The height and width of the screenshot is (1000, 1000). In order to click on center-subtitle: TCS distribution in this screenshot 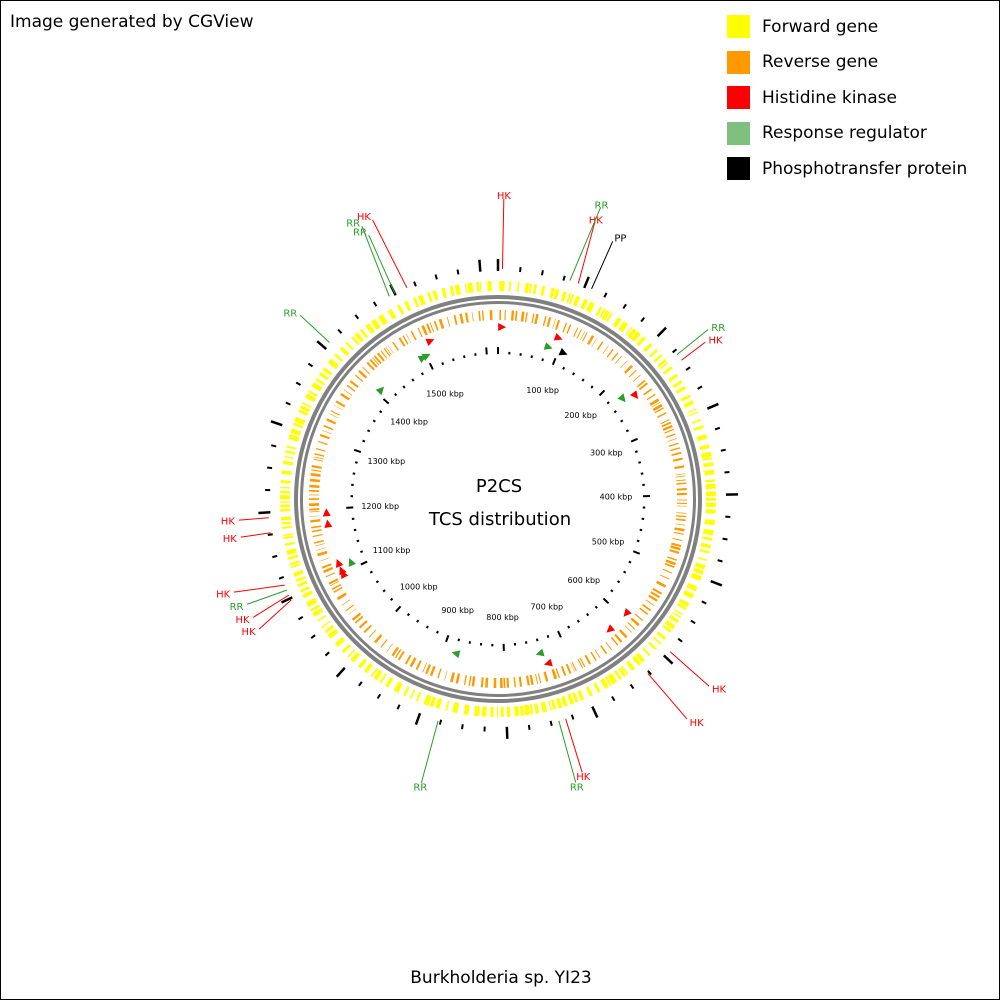, I will do `click(499, 519)`.